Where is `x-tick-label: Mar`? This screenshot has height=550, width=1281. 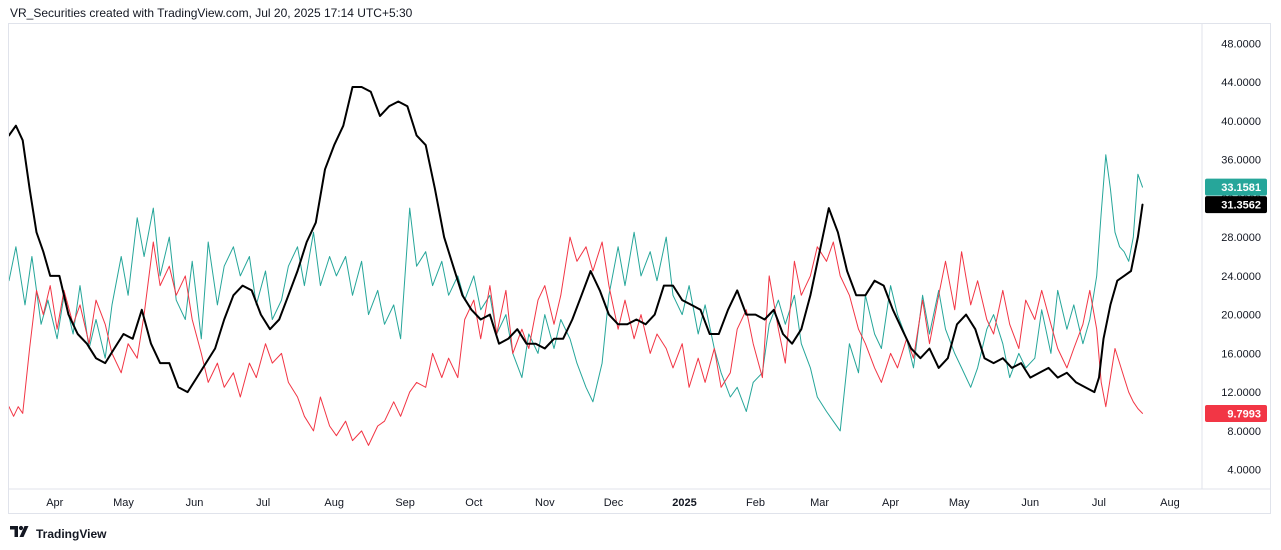
x-tick-label: Mar is located at coordinates (819, 503).